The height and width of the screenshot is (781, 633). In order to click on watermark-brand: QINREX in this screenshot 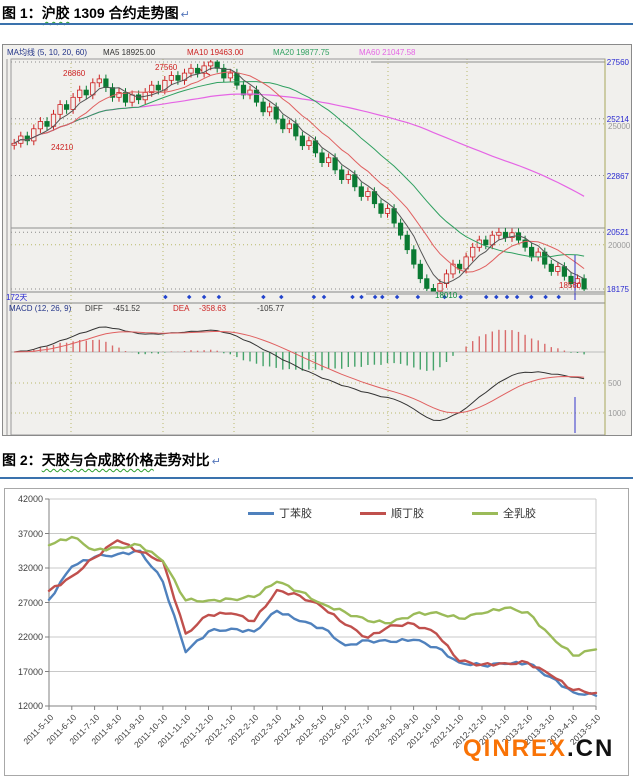, I will do `click(515, 748)`.